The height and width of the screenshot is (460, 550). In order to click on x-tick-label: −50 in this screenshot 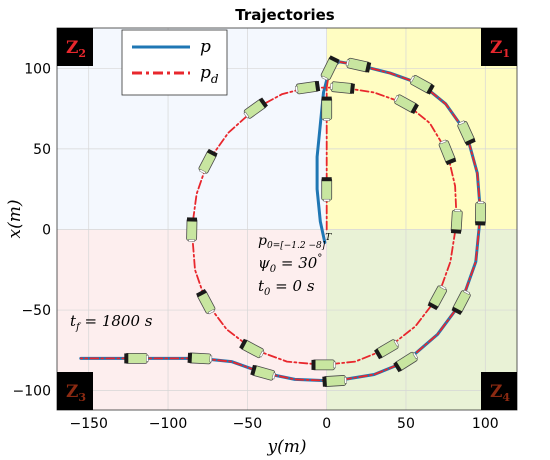, I will do `click(248, 424)`.